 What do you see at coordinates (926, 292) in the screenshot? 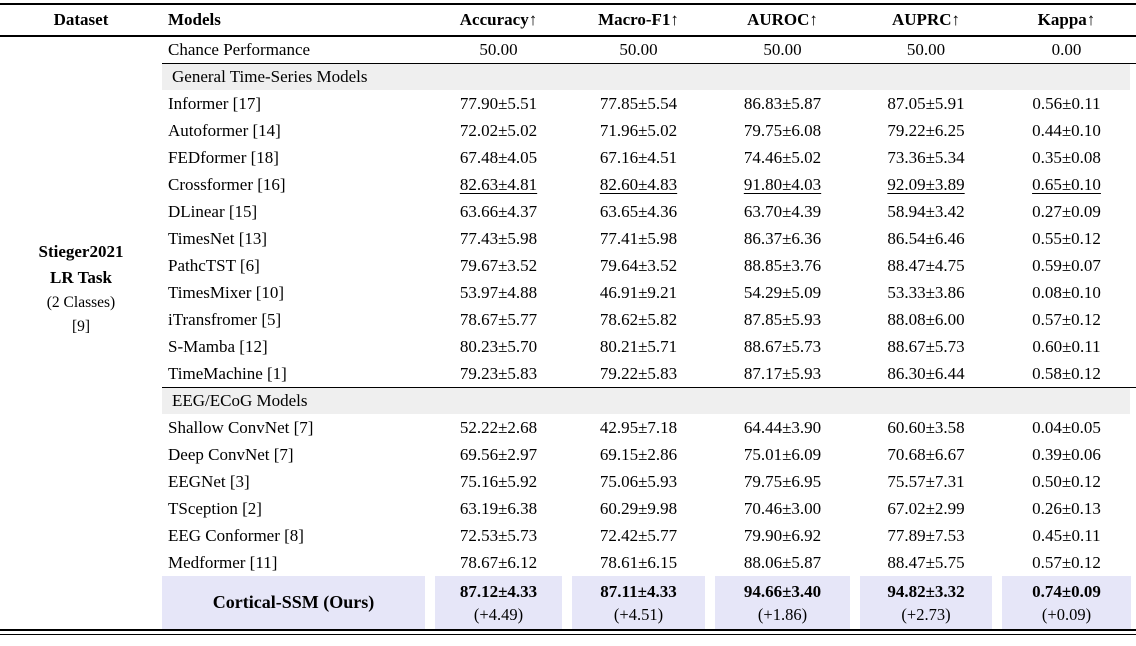
I see `metric-value: 53.33±3.86` at bounding box center [926, 292].